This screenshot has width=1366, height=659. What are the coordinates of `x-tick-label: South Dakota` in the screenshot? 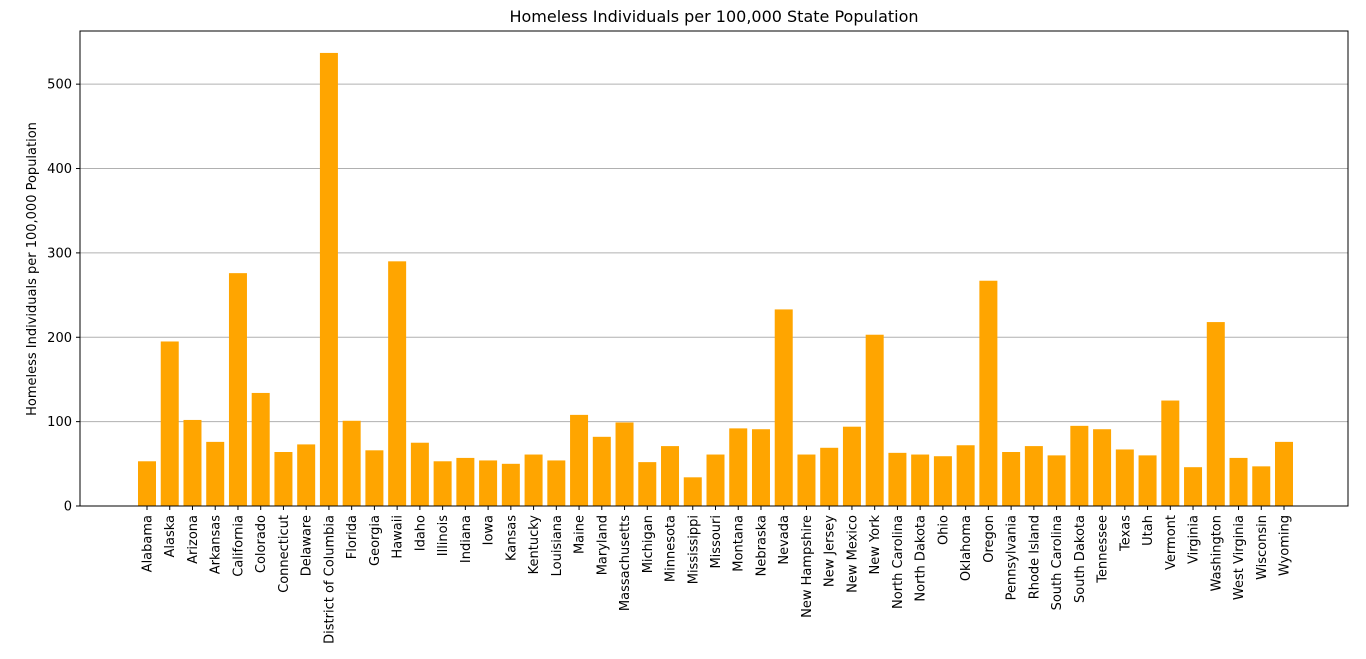 It's located at (1080, 559).